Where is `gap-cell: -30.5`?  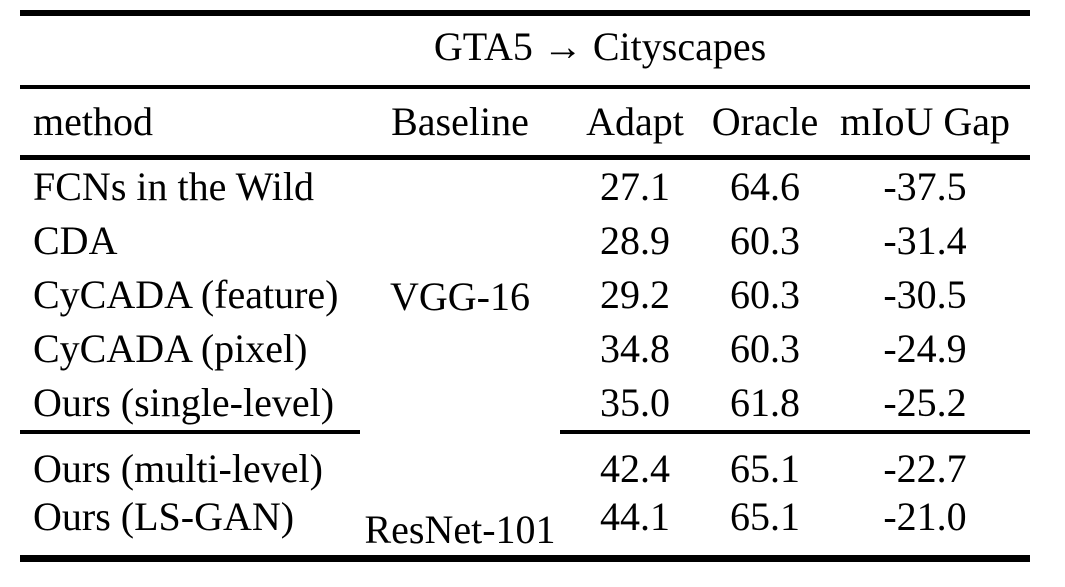 gap-cell: -30.5 is located at coordinates (925, 294).